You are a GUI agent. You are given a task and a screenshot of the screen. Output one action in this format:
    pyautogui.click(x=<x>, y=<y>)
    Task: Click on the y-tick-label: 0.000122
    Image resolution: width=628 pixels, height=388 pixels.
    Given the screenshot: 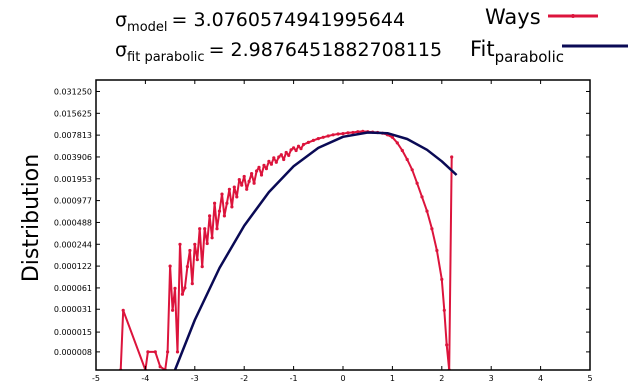 What is the action you would take?
    pyautogui.click(x=73, y=266)
    